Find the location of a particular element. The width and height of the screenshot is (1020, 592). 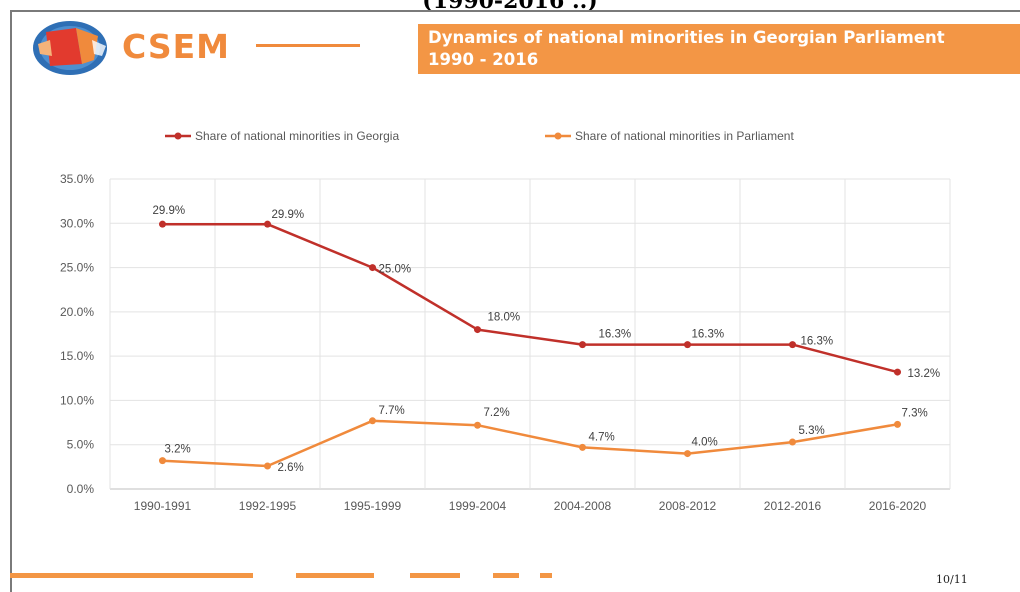

x-tick-label: 1995-1999 is located at coordinates (373, 506).